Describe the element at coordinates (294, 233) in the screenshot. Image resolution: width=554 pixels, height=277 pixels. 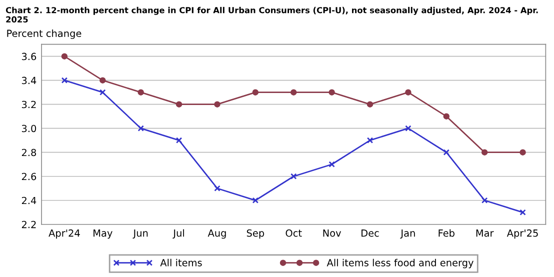
I see `x-tick-label: Oct` at that location.